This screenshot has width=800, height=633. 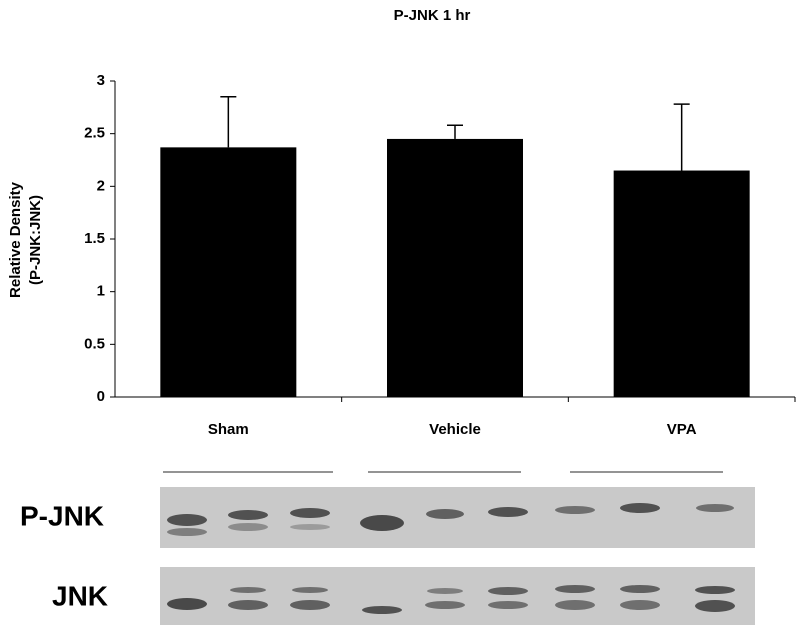 I want to click on y-tick-label: 0.5, so click(x=94, y=343).